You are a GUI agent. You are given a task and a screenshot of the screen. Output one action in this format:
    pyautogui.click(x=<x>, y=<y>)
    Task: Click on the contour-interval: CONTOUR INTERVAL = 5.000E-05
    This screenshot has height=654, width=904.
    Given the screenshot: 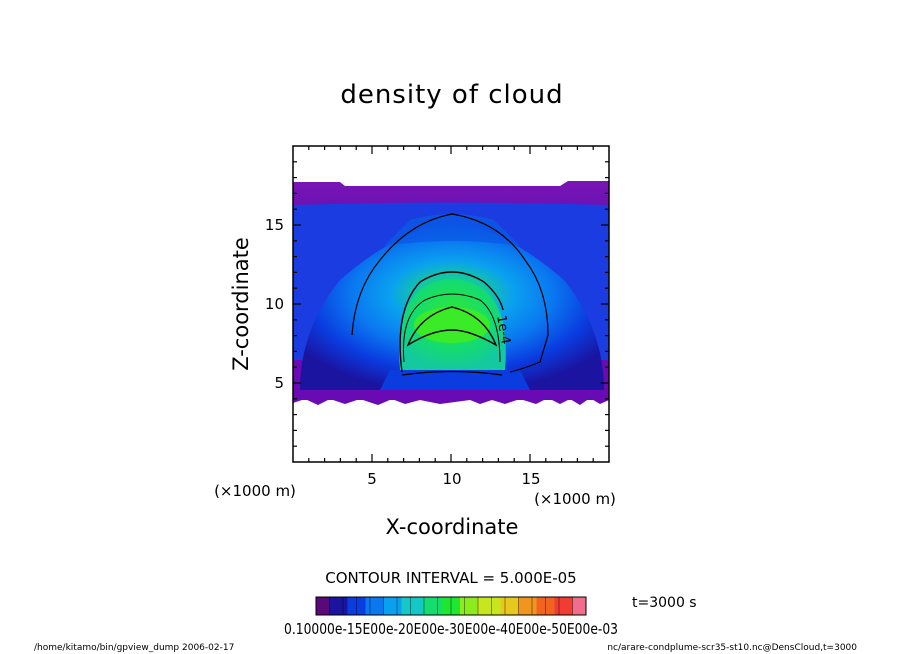 What is the action you would take?
    pyautogui.click(x=450, y=578)
    